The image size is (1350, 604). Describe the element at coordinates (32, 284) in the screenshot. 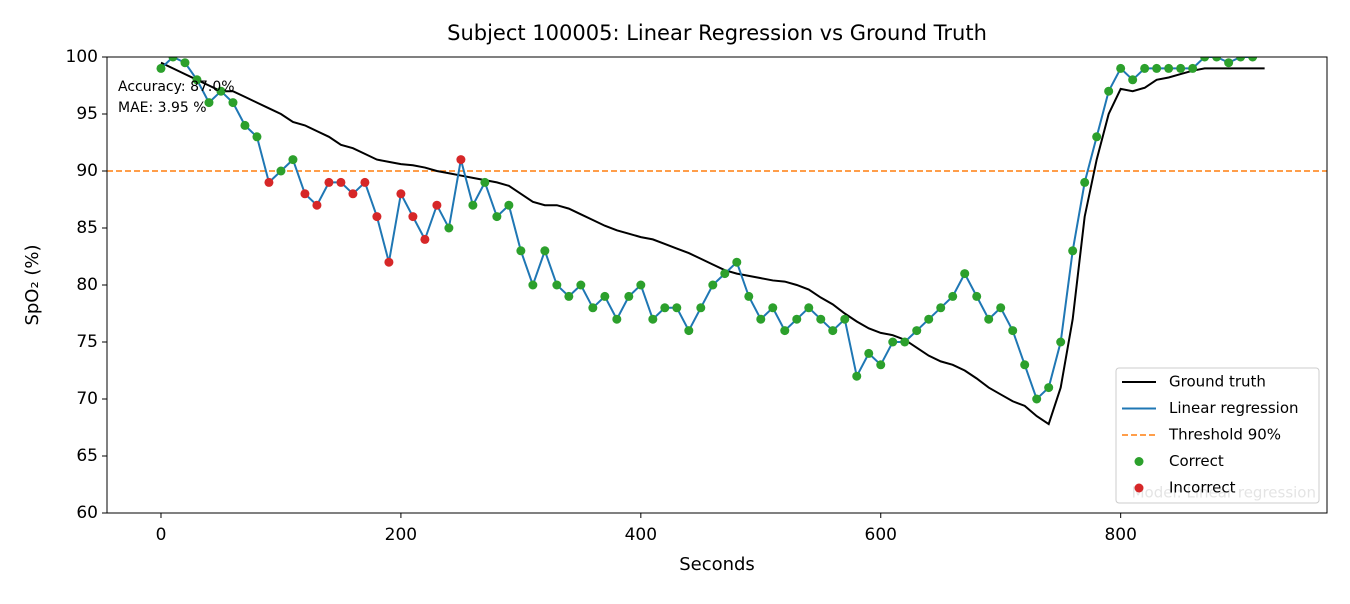

I see `y-axis-label: SpO₂ (%)` at that location.